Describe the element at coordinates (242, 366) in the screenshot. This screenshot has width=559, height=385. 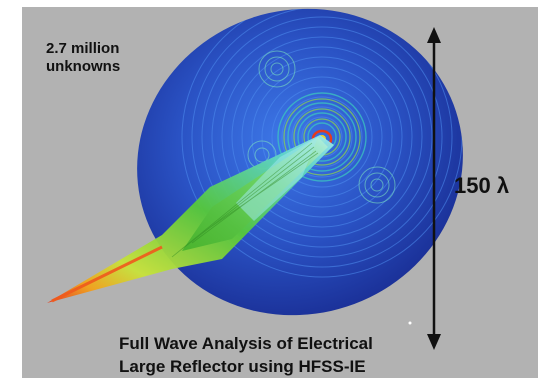
I see `caption-line-2: Large Reflector using HFSS-IE` at that location.